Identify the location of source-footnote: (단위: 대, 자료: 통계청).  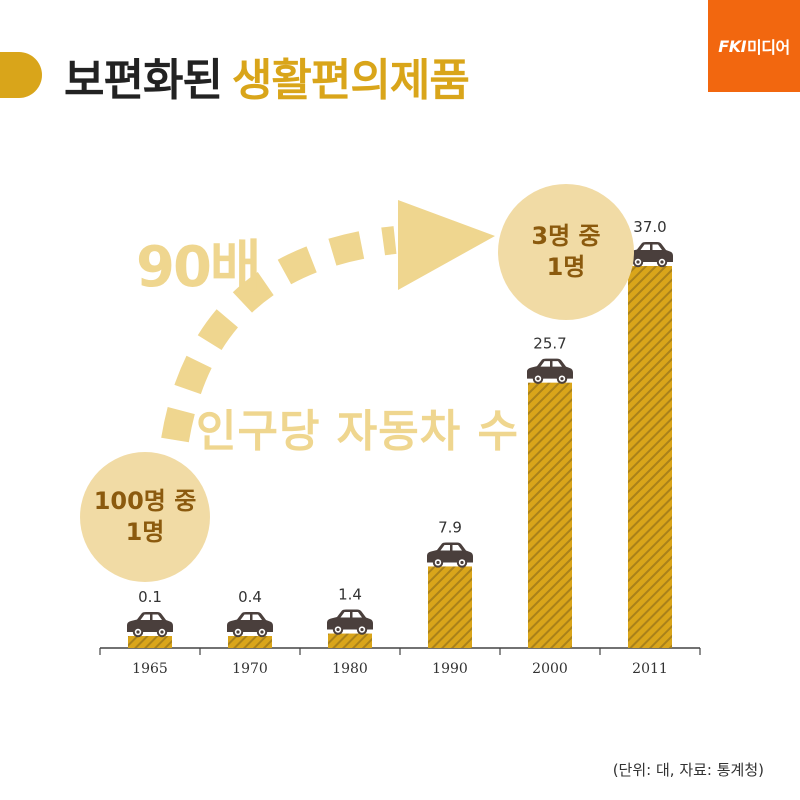
(688, 770).